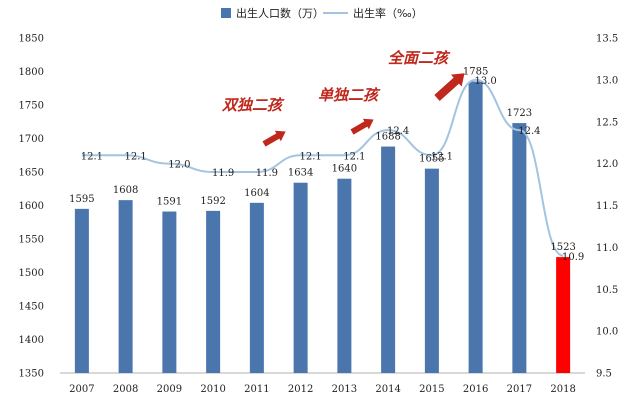 Image resolution: width=640 pixels, height=407 pixels. I want to click on y-left-tick-label: 1650, so click(31, 173).